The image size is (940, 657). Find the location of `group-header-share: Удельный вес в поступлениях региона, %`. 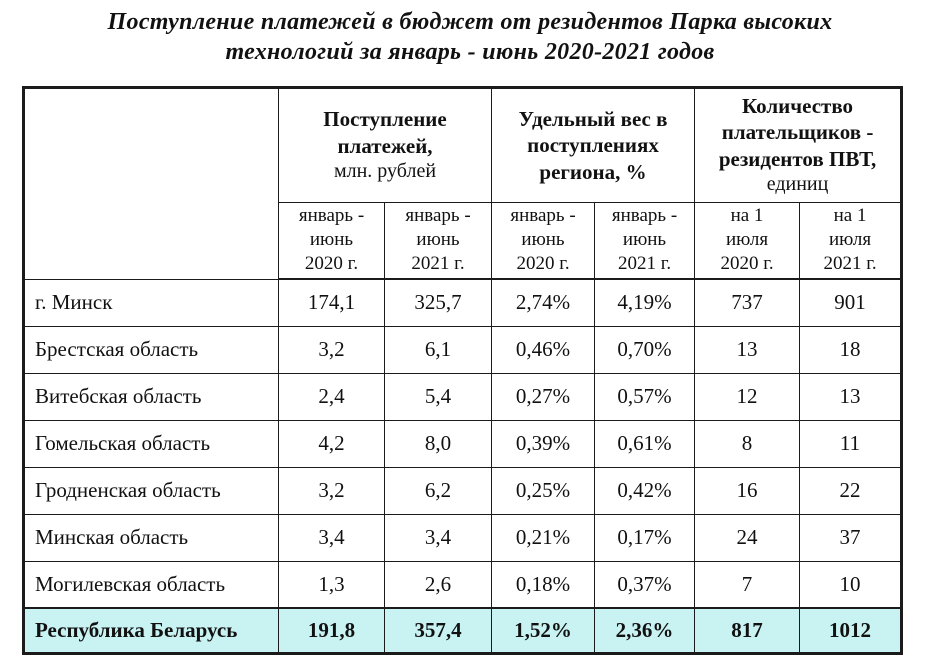

group-header-share: Удельный вес в поступлениях региона, % is located at coordinates (593, 145).